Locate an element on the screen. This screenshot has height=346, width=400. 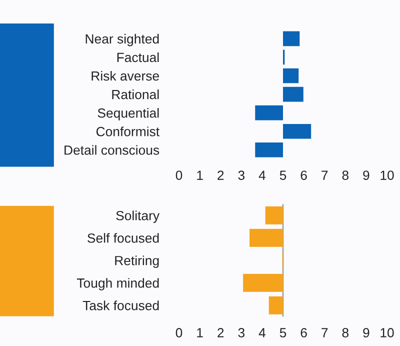
y-tick-label: Solitary is located at coordinates (138, 216).